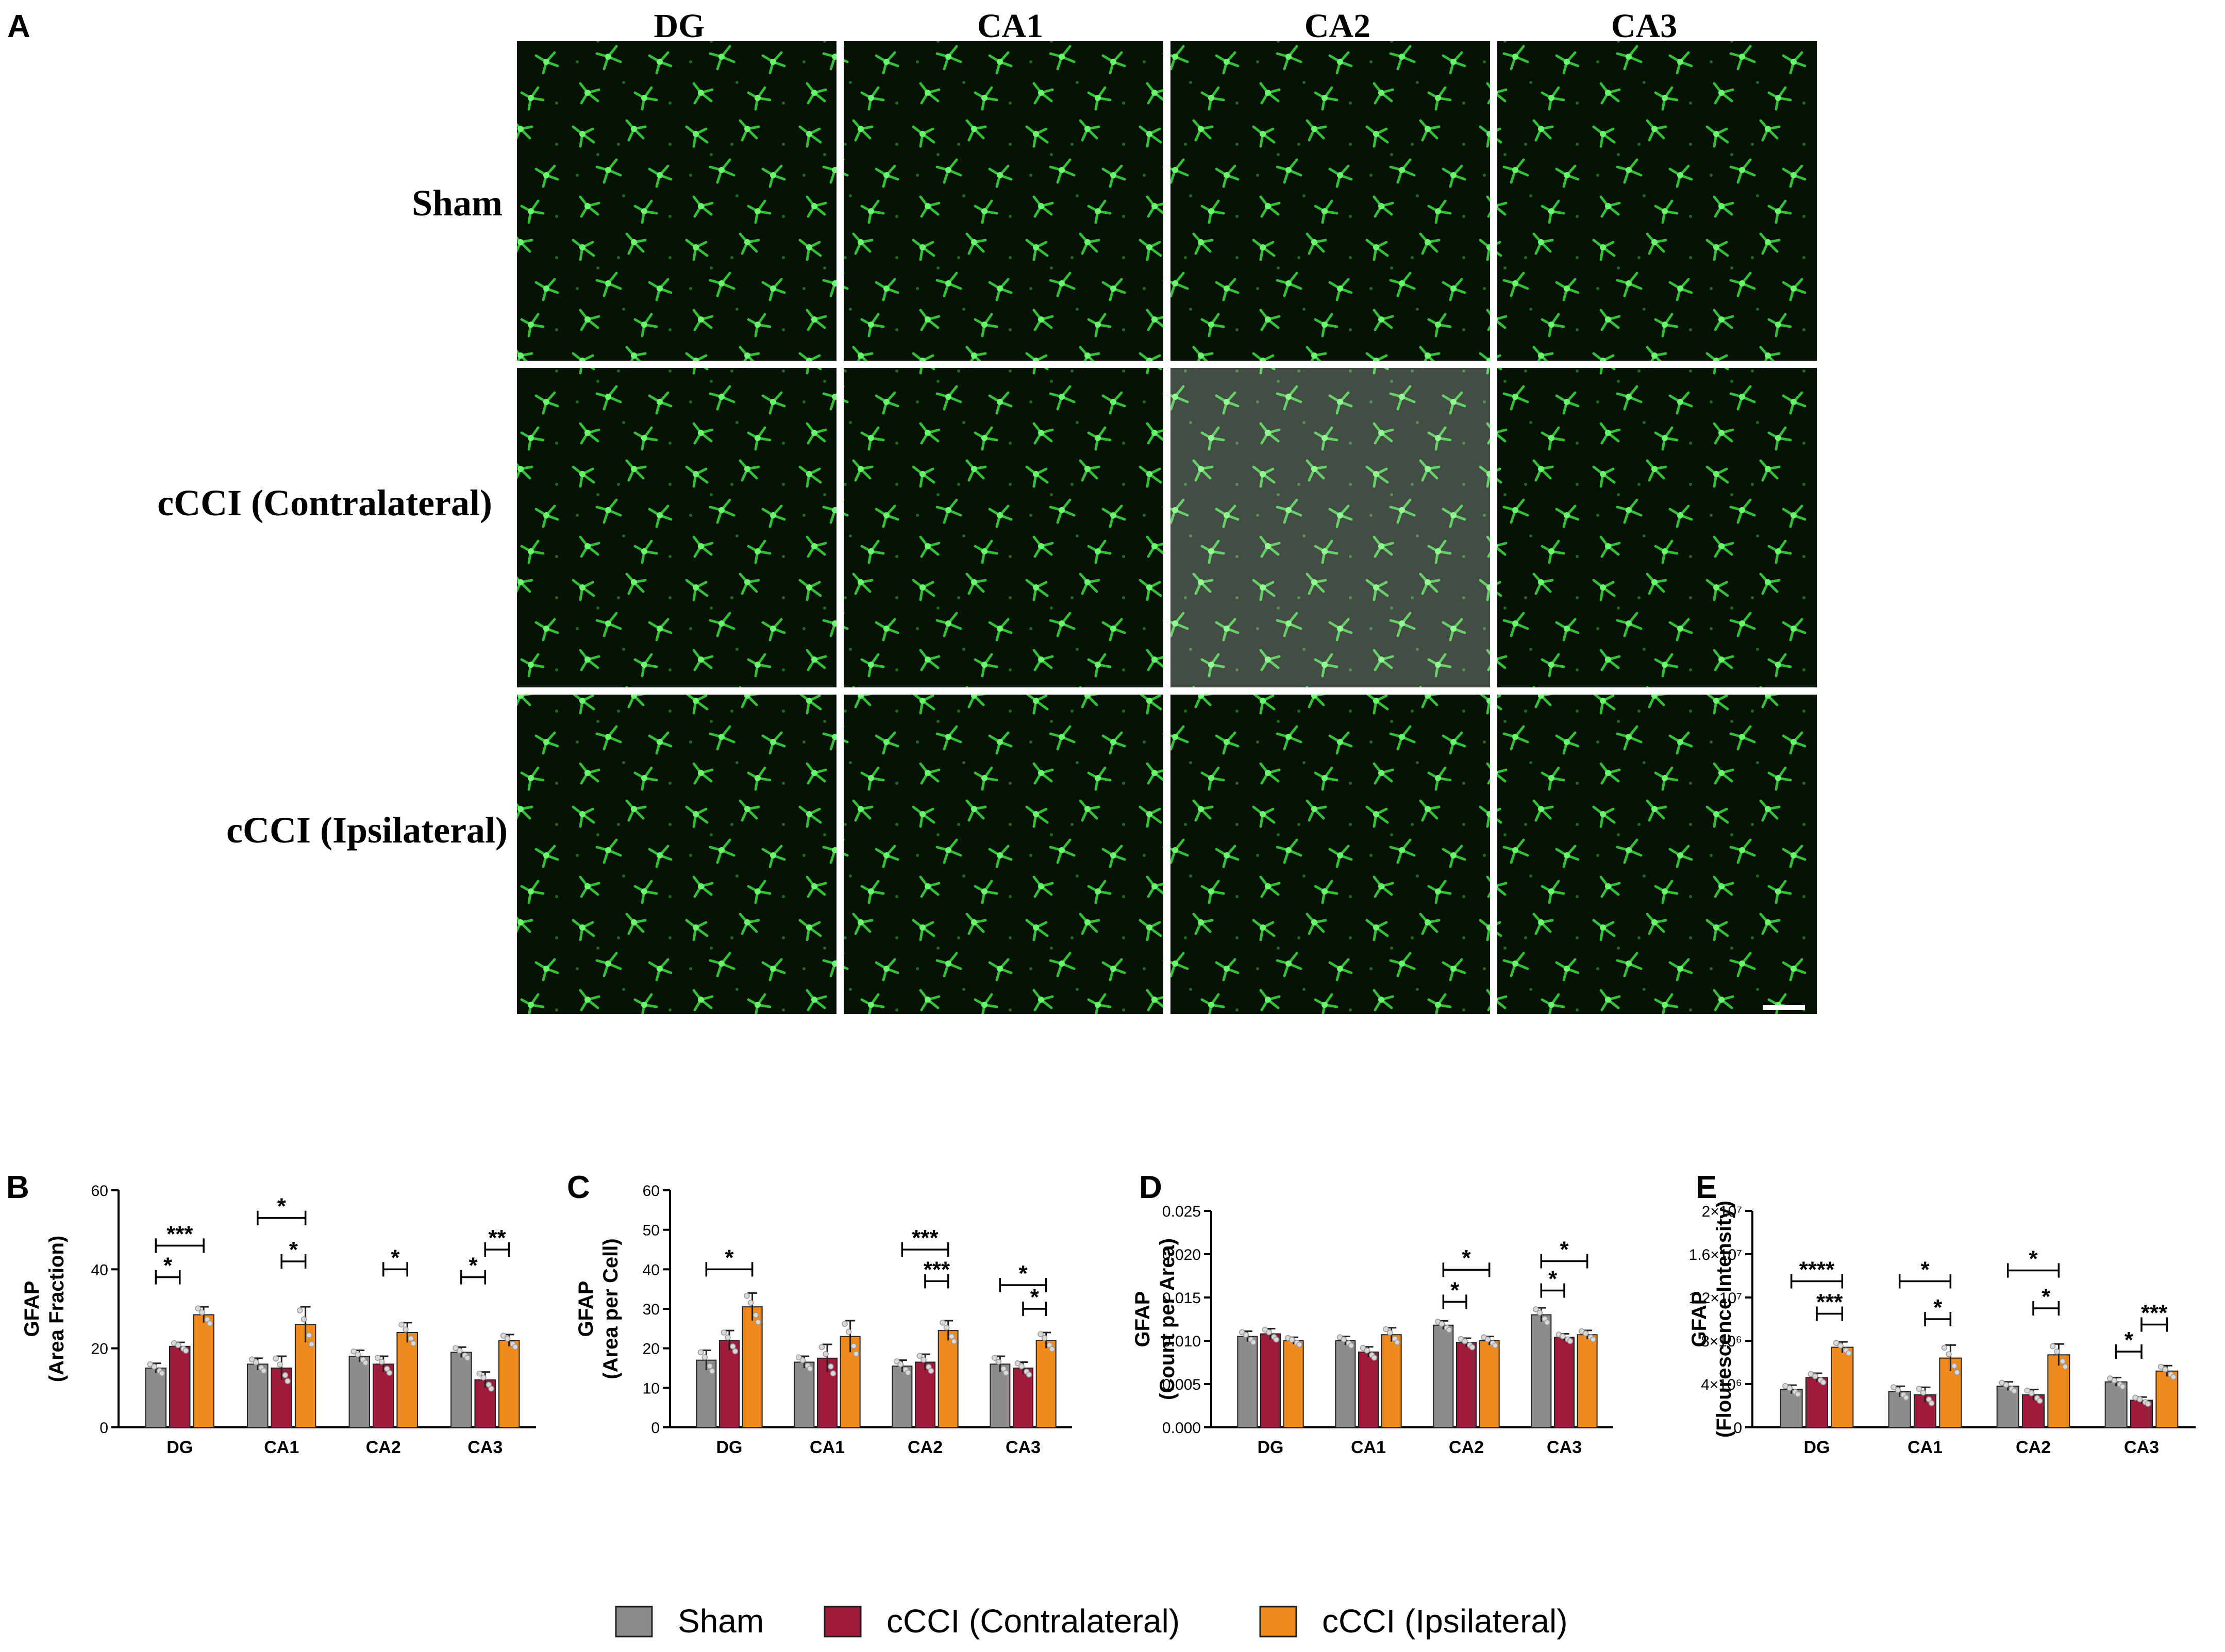  What do you see at coordinates (1330, 527) in the screenshot?
I see `micrograph-contra-ca2` at bounding box center [1330, 527].